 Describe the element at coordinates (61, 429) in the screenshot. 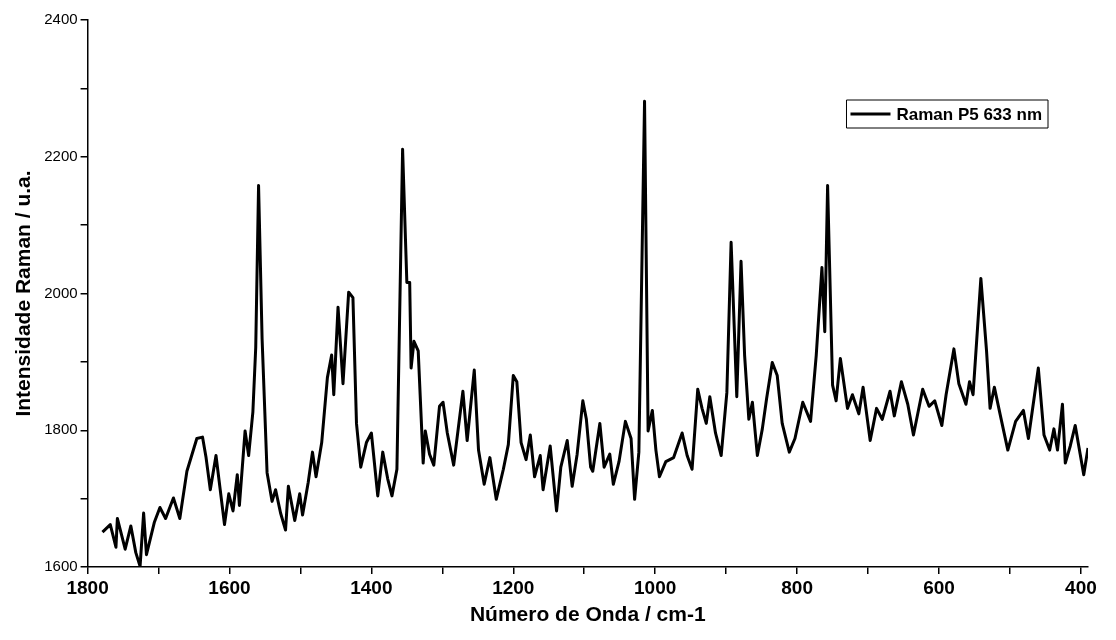

I see `y-tick-label: 1800` at that location.